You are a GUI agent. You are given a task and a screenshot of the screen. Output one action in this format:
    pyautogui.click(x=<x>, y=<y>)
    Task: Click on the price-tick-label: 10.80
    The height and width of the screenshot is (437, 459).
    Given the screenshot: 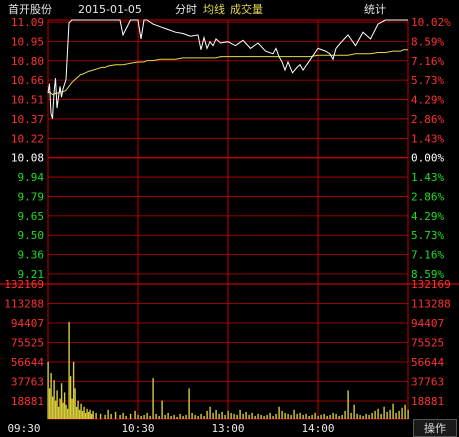 What is the action you would take?
    pyautogui.click(x=27, y=61)
    